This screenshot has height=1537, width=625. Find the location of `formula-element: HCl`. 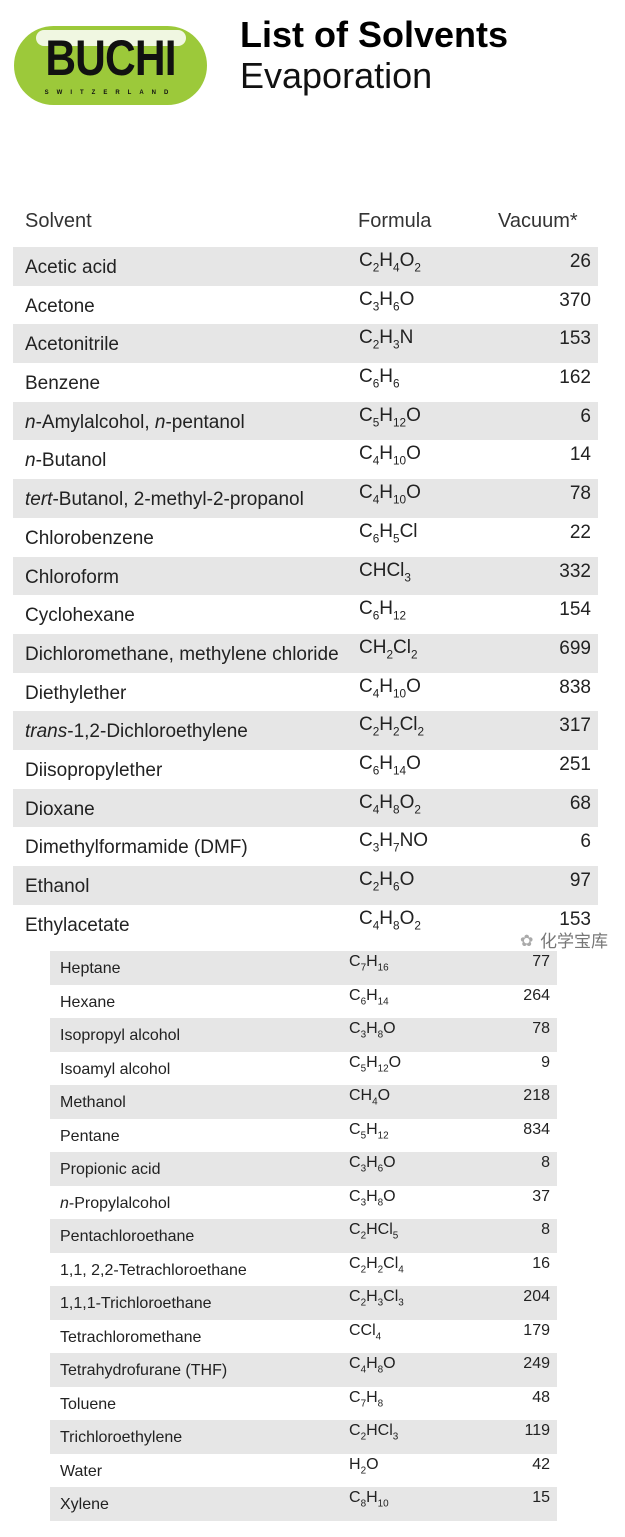

formula-element: HCl is located at coordinates (379, 1229).